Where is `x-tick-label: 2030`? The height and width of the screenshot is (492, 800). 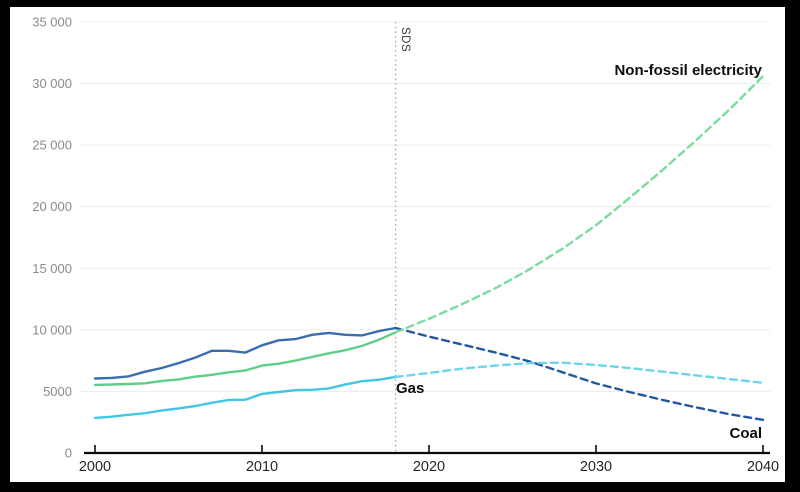
x-tick-label: 2030 is located at coordinates (596, 467).